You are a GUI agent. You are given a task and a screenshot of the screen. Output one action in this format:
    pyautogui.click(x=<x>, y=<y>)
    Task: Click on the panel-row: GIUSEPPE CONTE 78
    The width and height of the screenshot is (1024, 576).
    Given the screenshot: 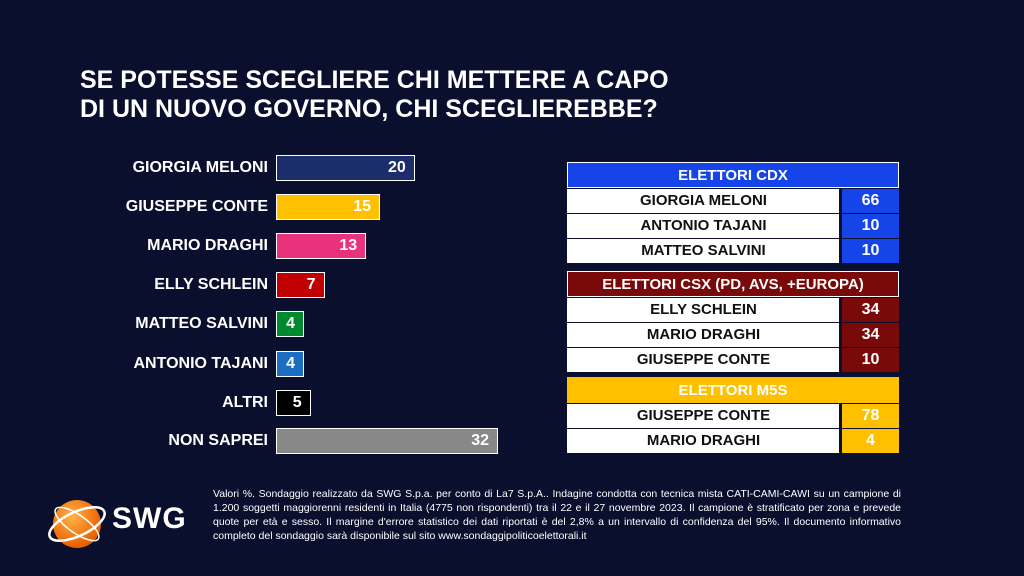 What is the action you would take?
    pyautogui.click(x=733, y=416)
    